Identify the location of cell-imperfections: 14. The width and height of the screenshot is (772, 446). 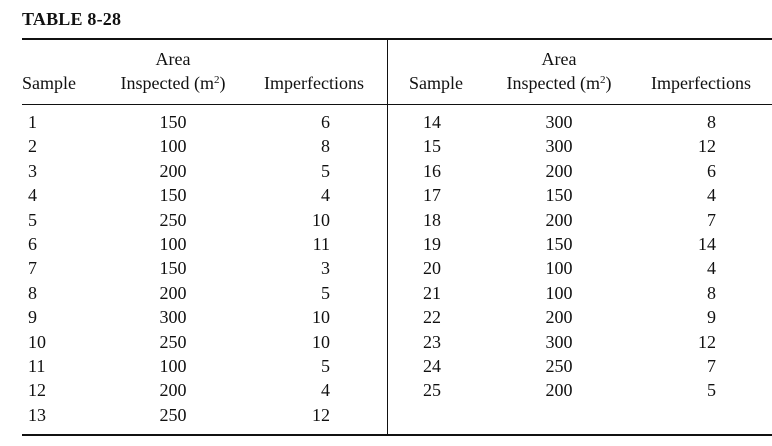
(707, 244).